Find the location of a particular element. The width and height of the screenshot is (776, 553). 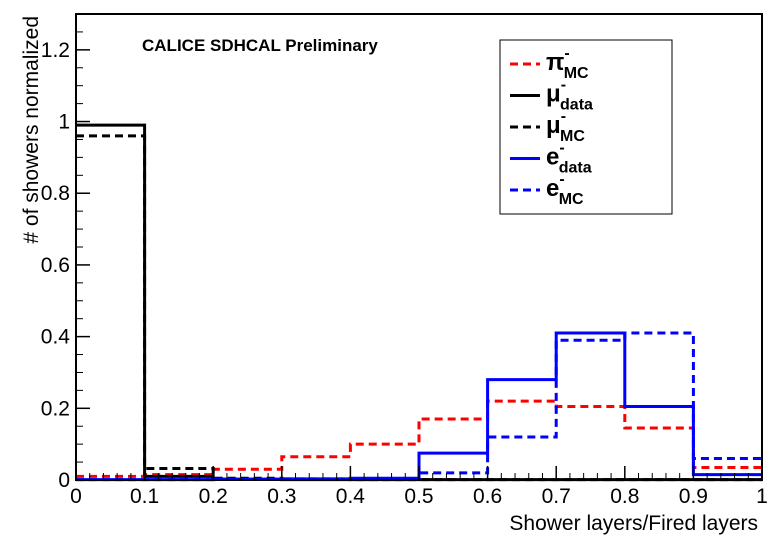

chart-annotation: CALICE SDHCAL Preliminary is located at coordinates (260, 45).